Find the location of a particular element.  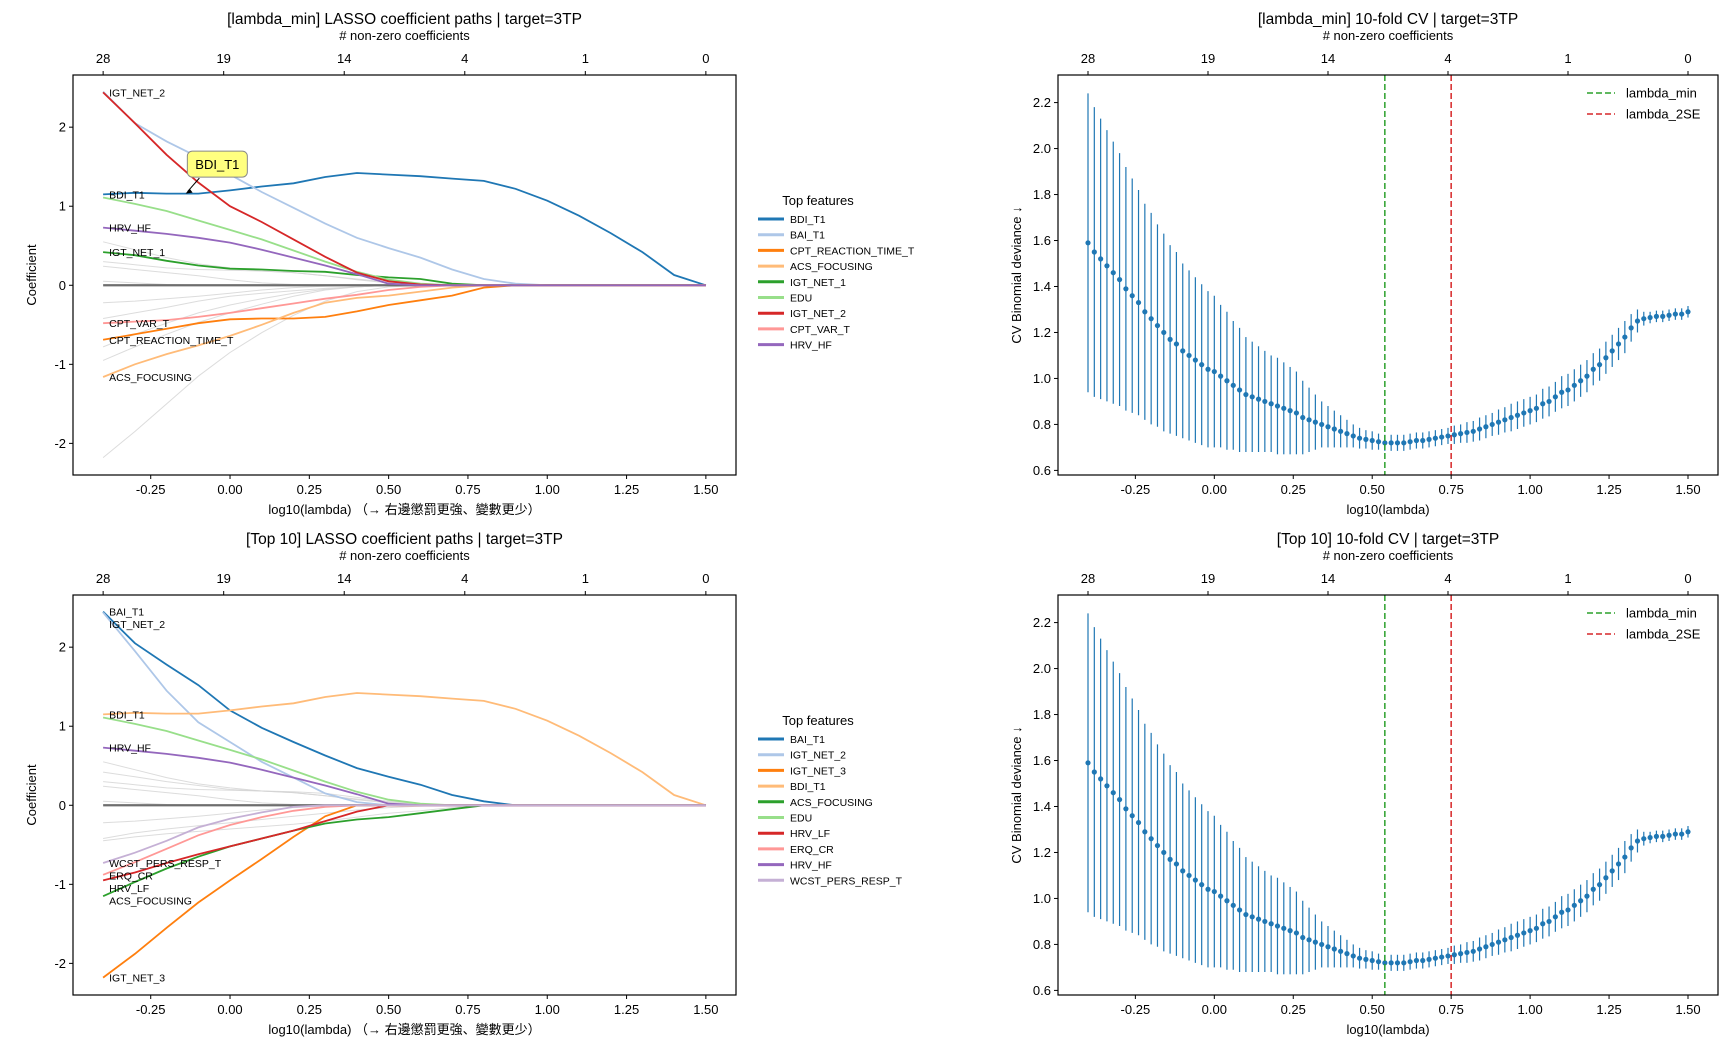

series-end-label: IGT_NET_2 is located at coordinates (137, 93).